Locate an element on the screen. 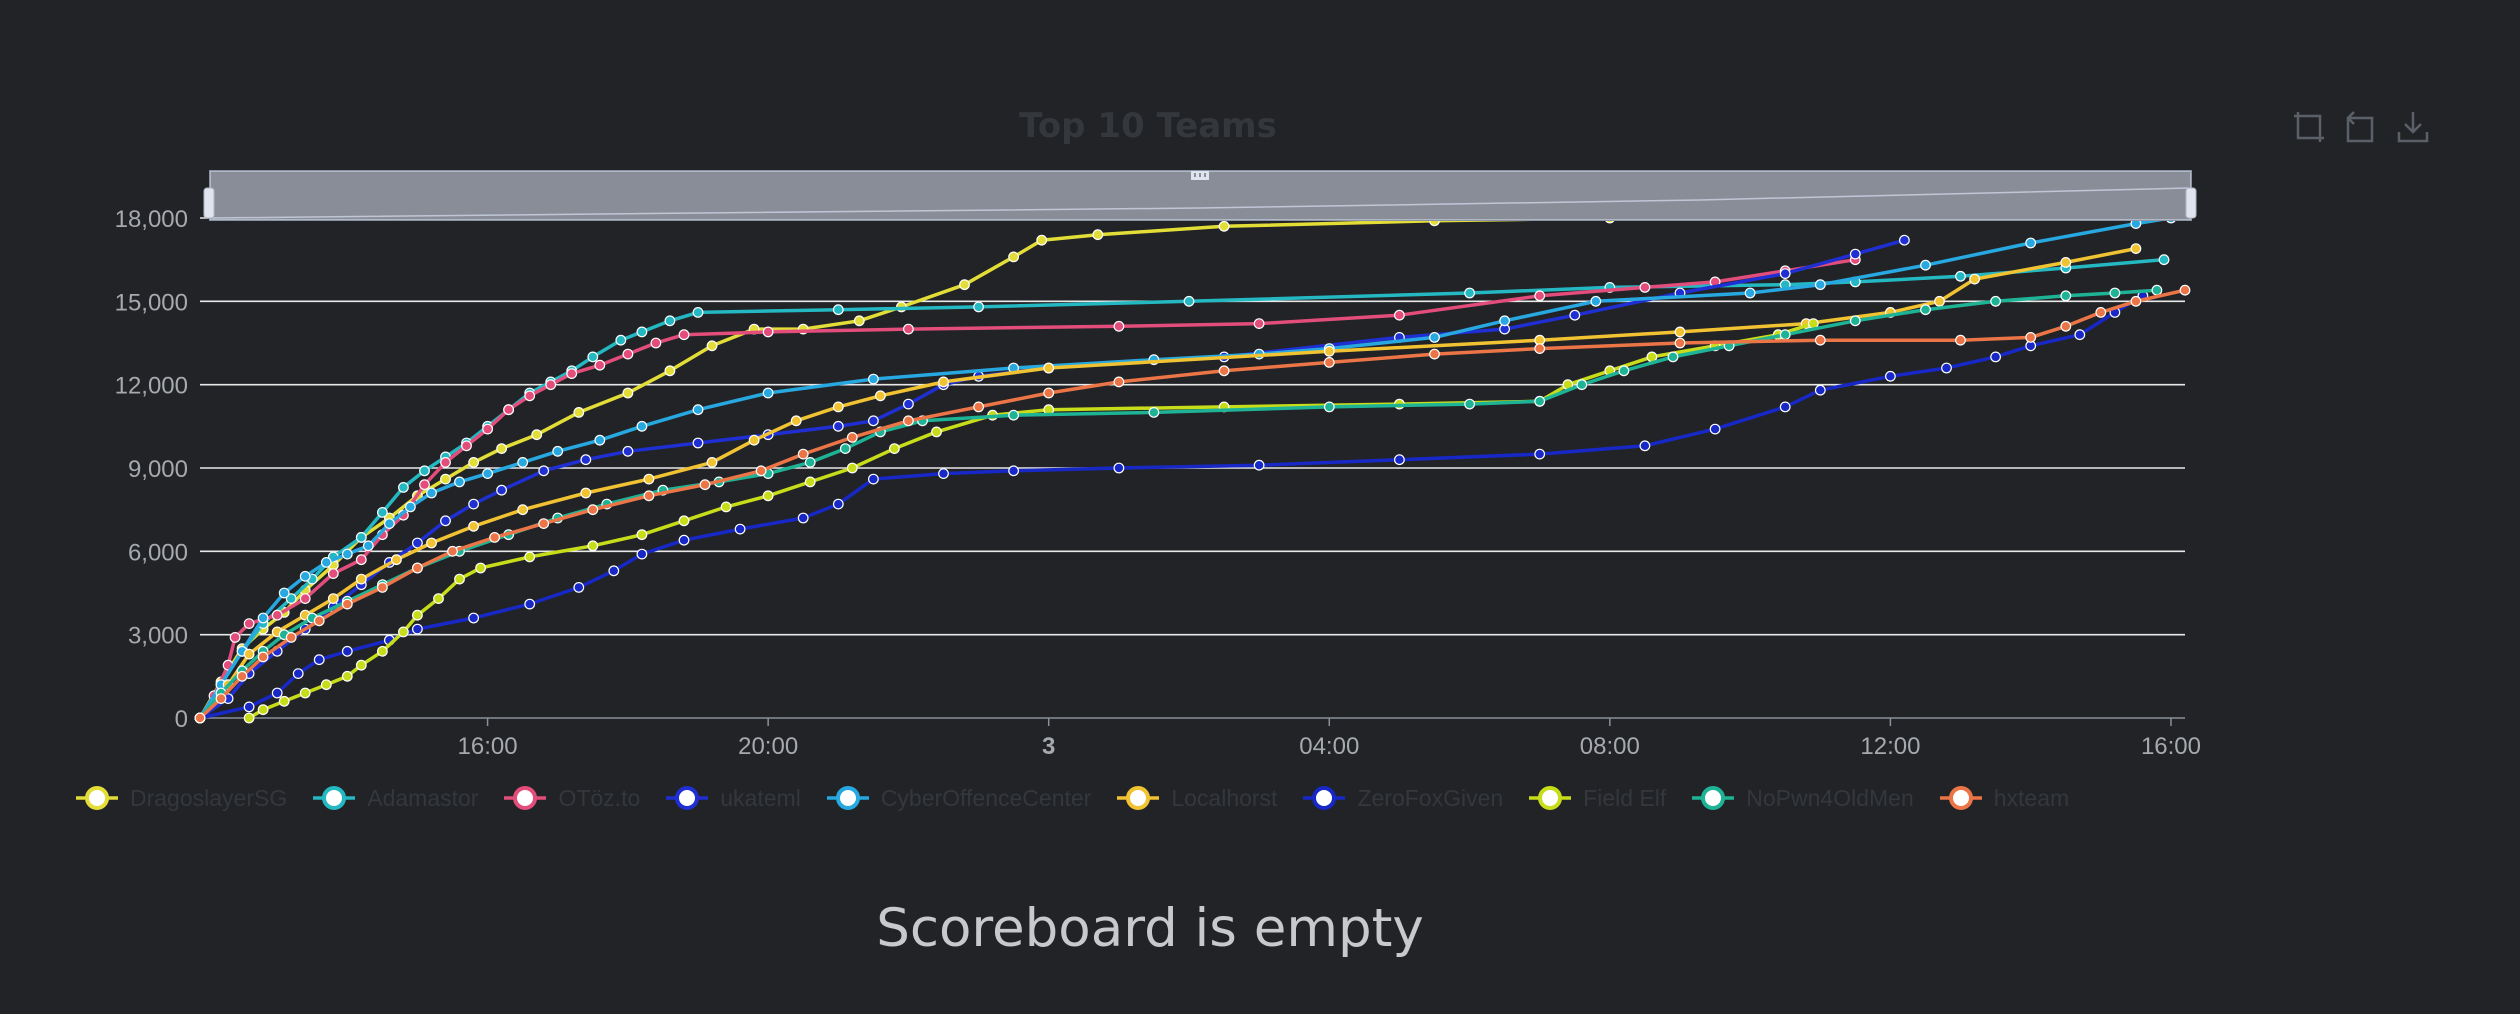  restore-icon is located at coordinates (2361, 127).